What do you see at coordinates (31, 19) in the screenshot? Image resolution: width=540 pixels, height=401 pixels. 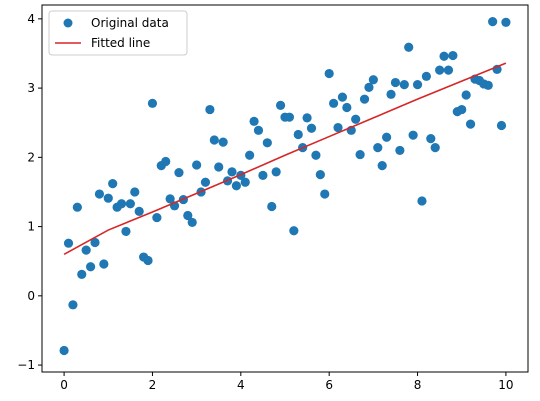 I see `y-tick-label: 4` at bounding box center [31, 19].